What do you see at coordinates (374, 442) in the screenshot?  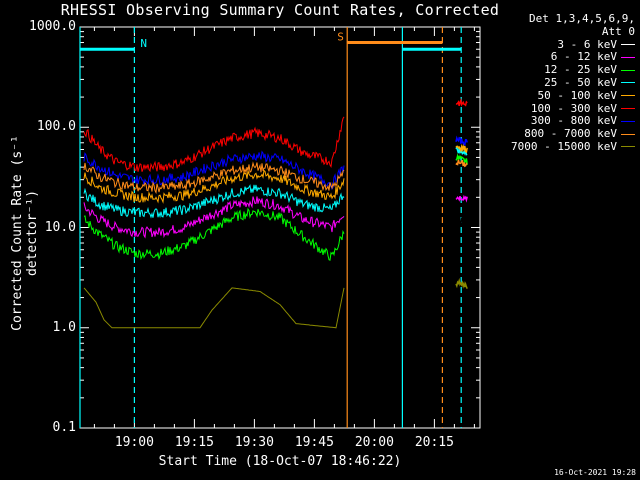 I see `x-tick-label: 20:00` at bounding box center [374, 442].